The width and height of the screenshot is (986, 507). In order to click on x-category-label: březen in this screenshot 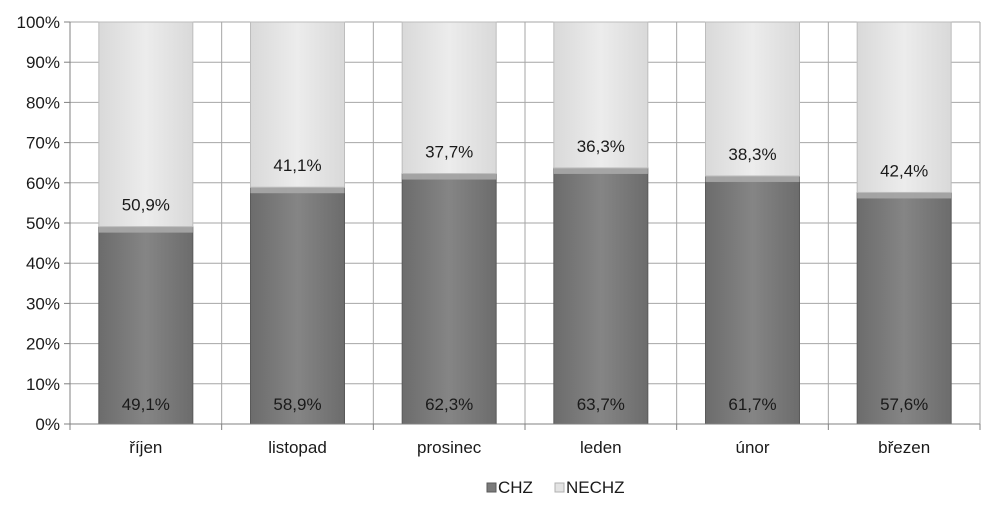, I will do `click(904, 447)`.